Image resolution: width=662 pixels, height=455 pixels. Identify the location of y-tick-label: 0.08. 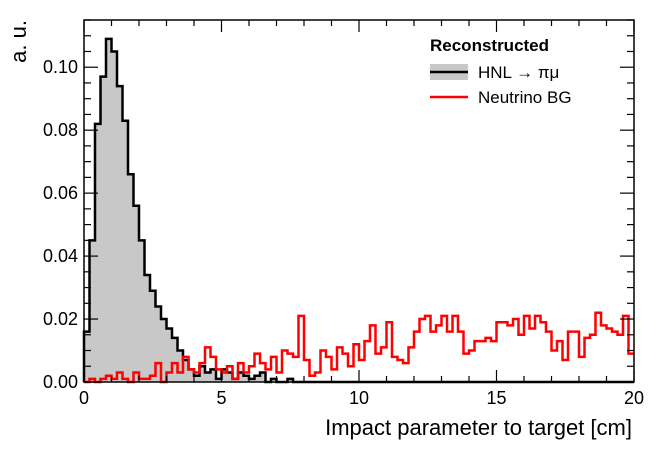
(60, 130).